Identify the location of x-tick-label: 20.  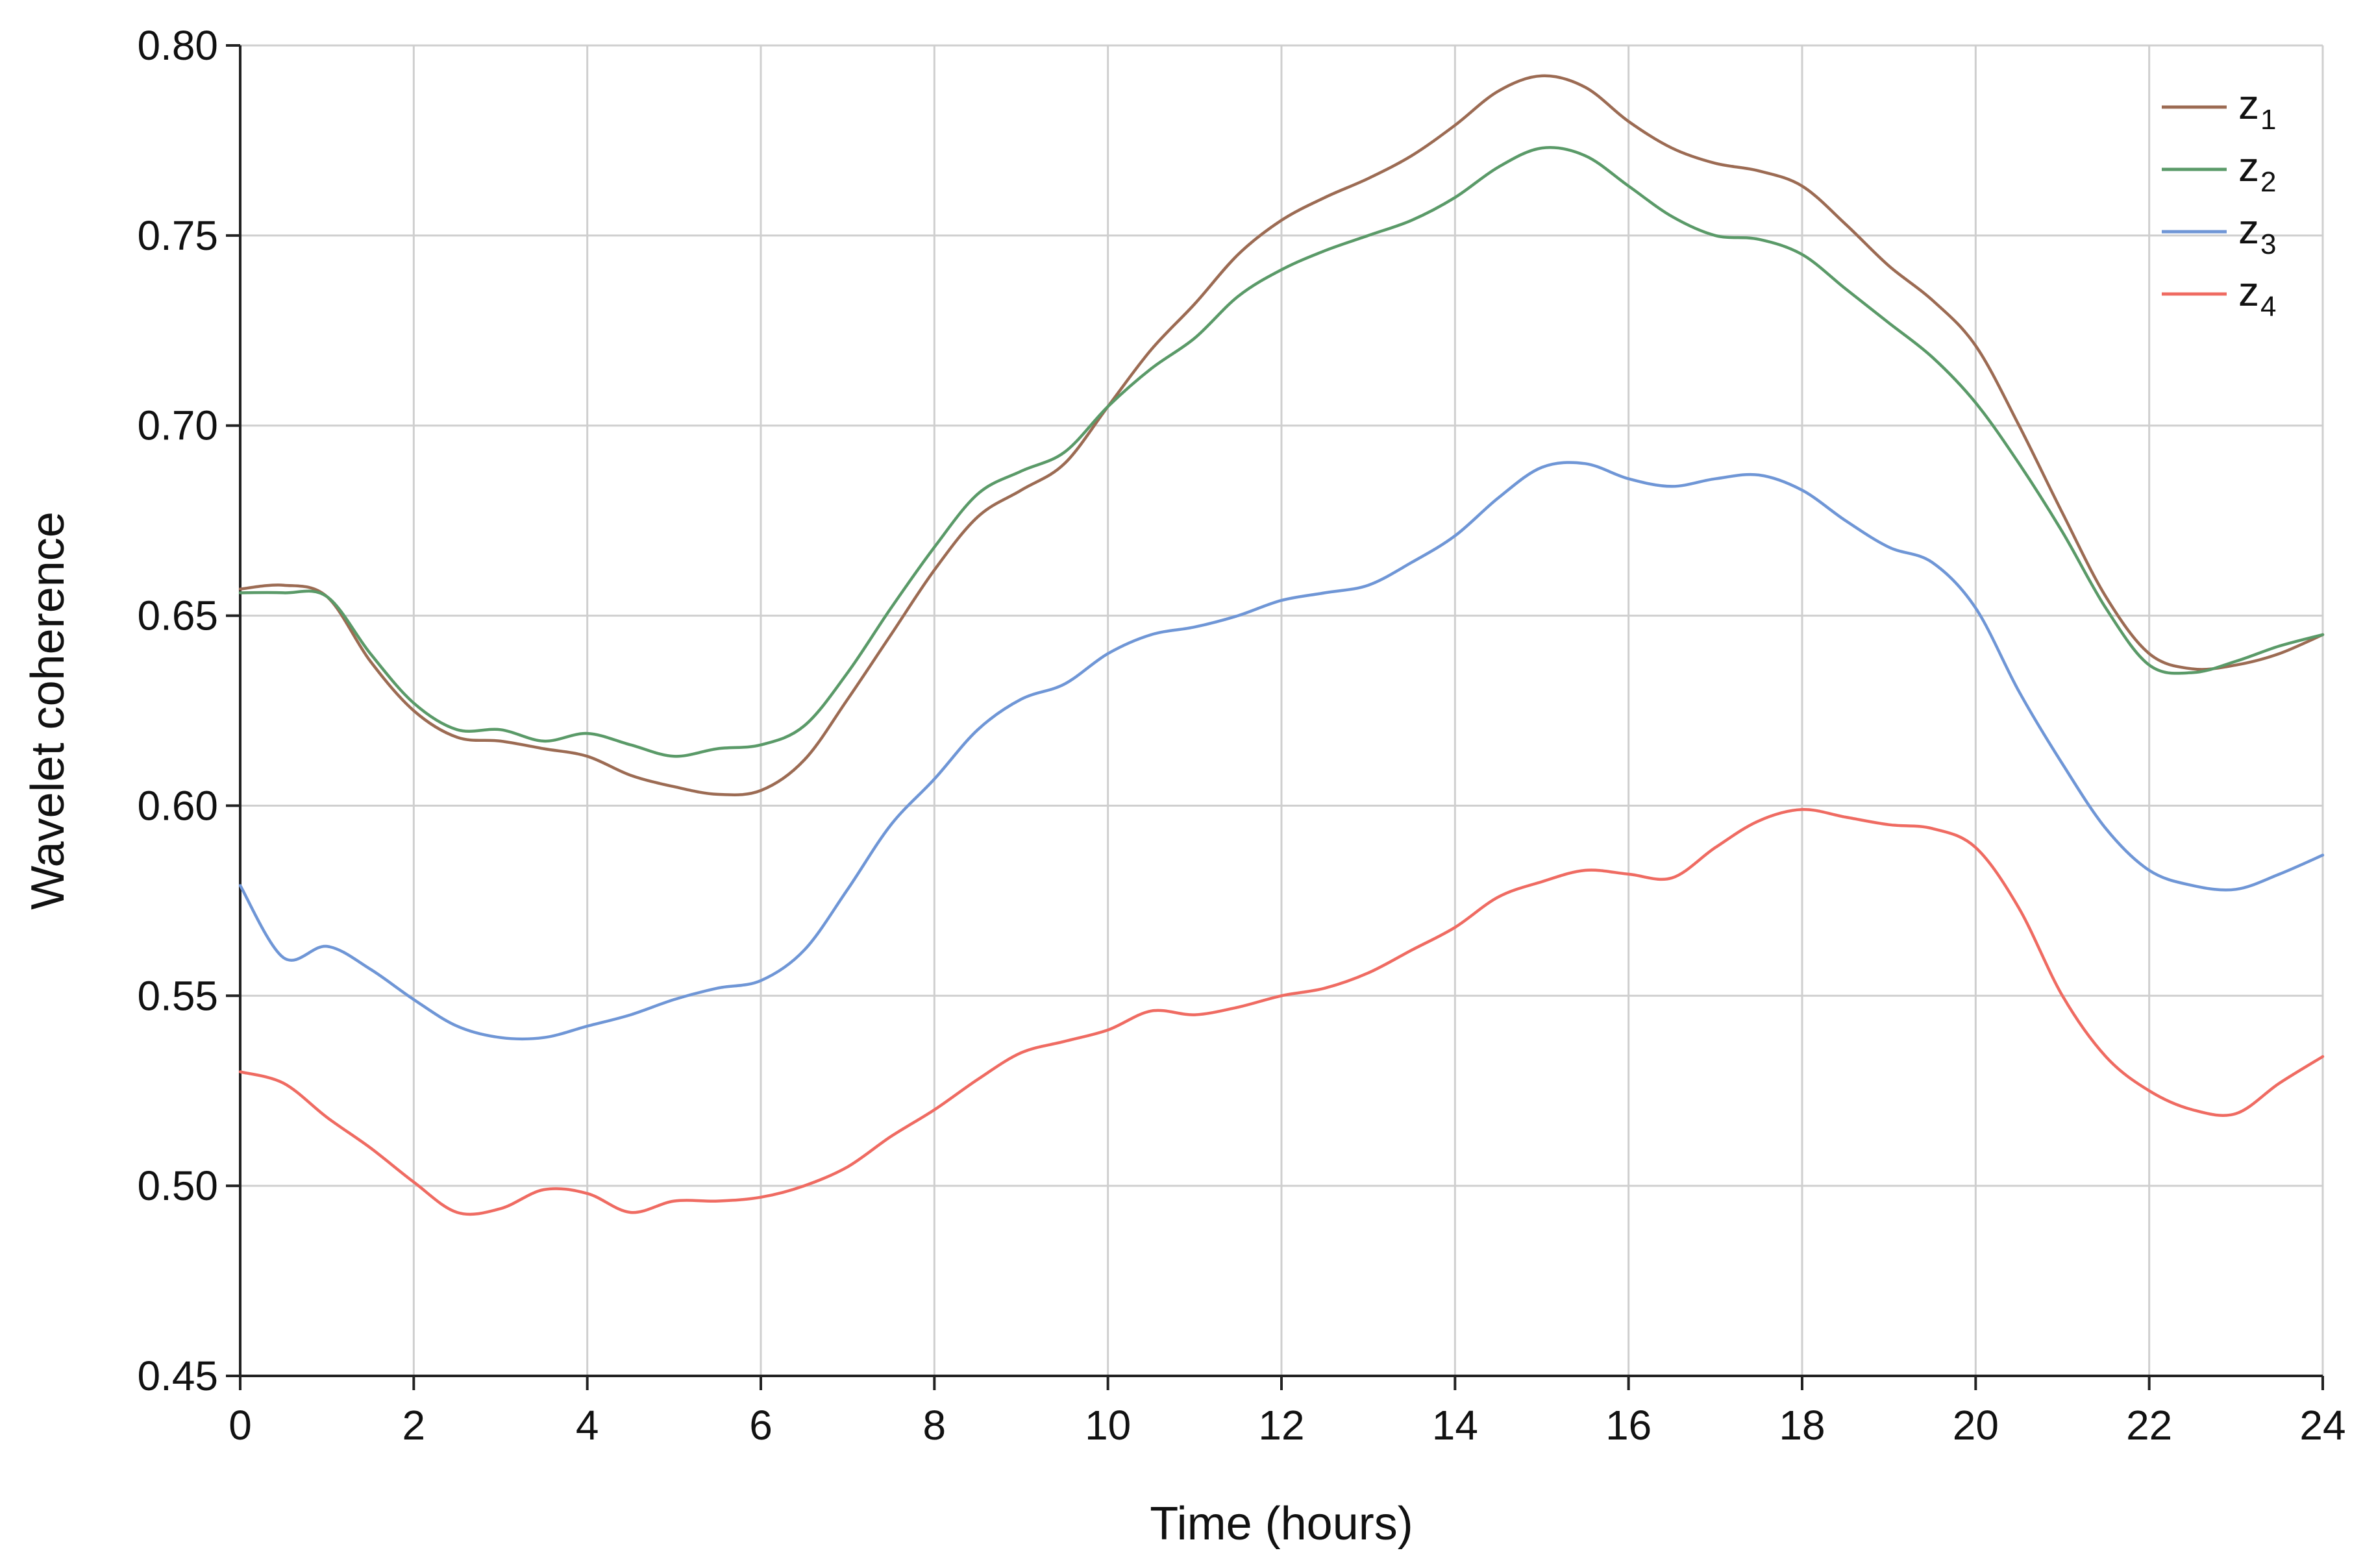
(1976, 1425).